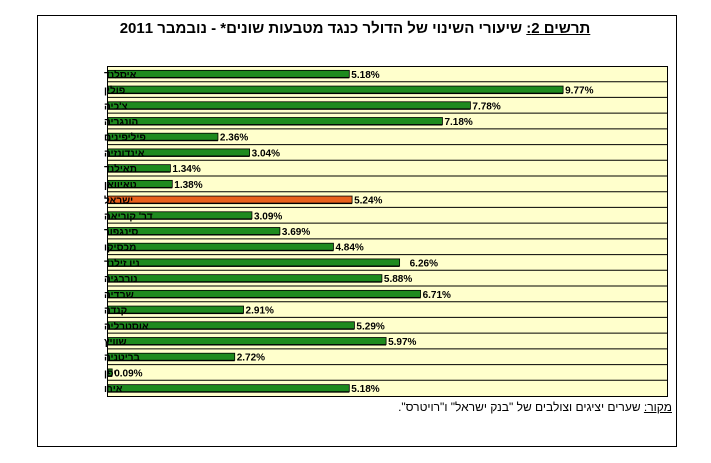  What do you see at coordinates (402, 342) in the screenshot?
I see `data-label: 5.97%` at bounding box center [402, 342].